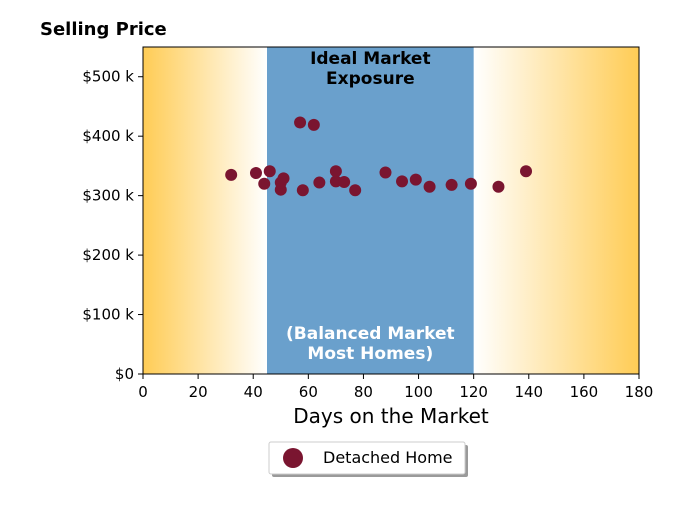 This screenshot has width=695, height=513. What do you see at coordinates (639, 392) in the screenshot?
I see `x-tick-label: 180` at bounding box center [639, 392].